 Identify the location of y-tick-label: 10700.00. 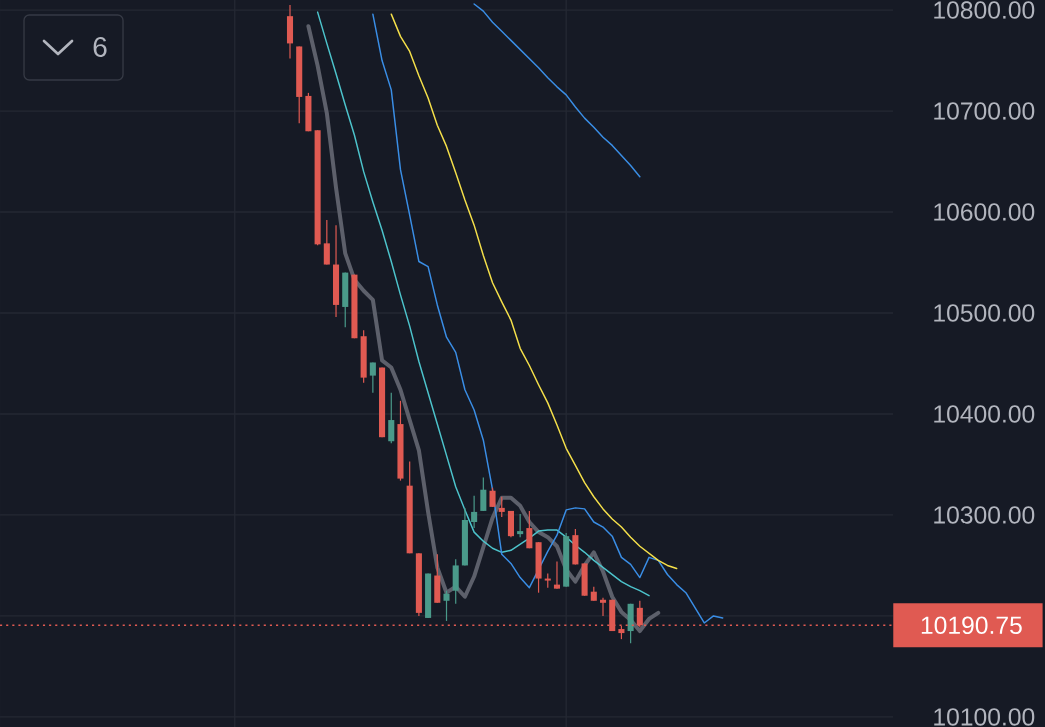
(984, 111).